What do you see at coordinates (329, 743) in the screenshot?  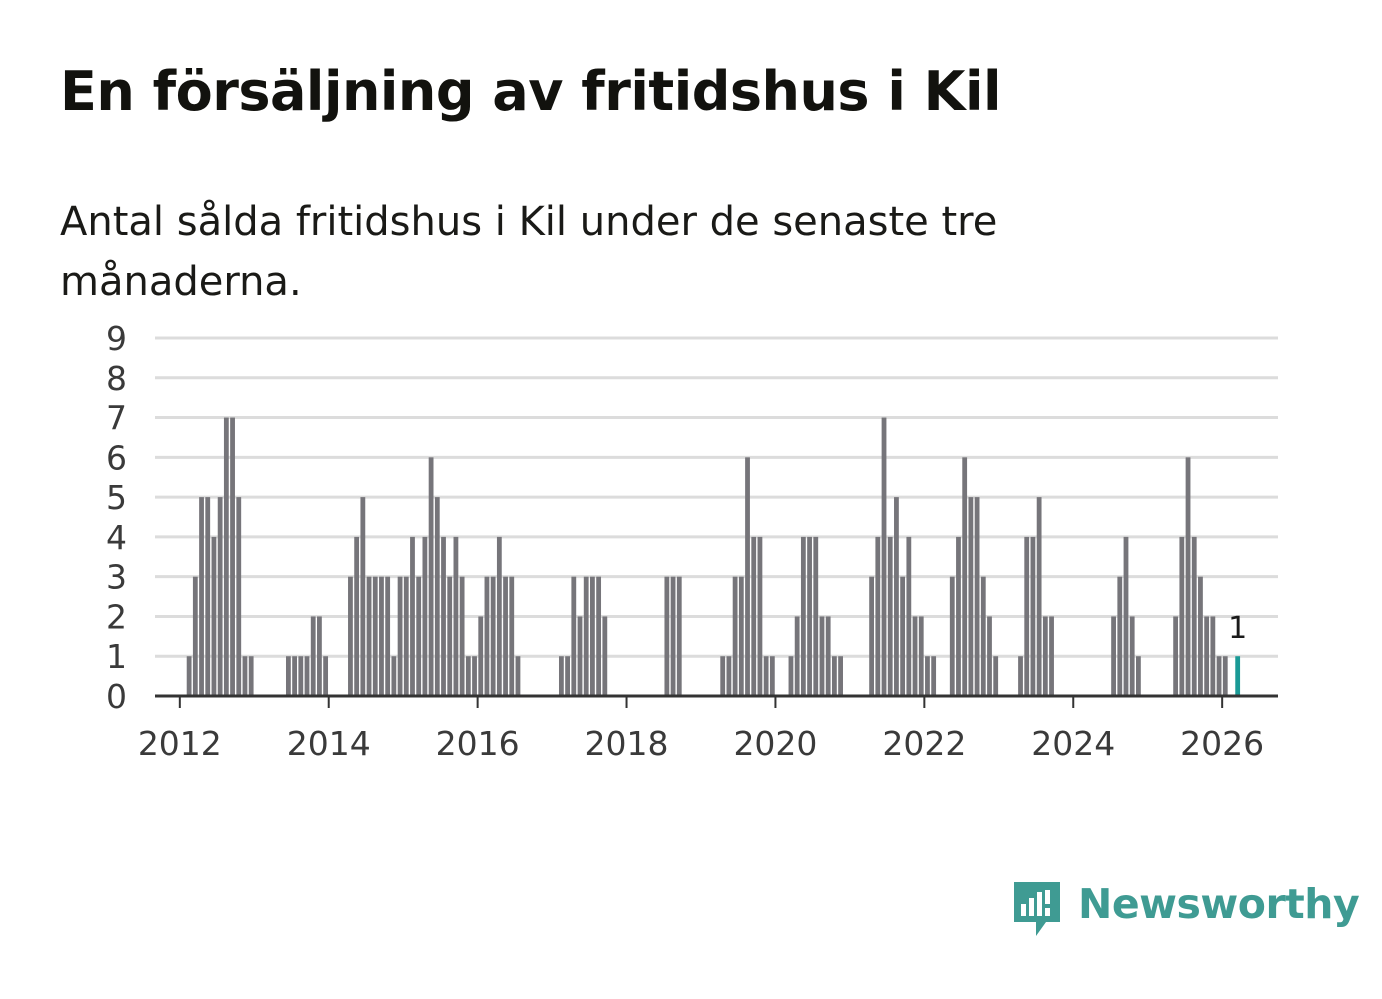 I see `x-tick-label: 2014` at bounding box center [329, 743].